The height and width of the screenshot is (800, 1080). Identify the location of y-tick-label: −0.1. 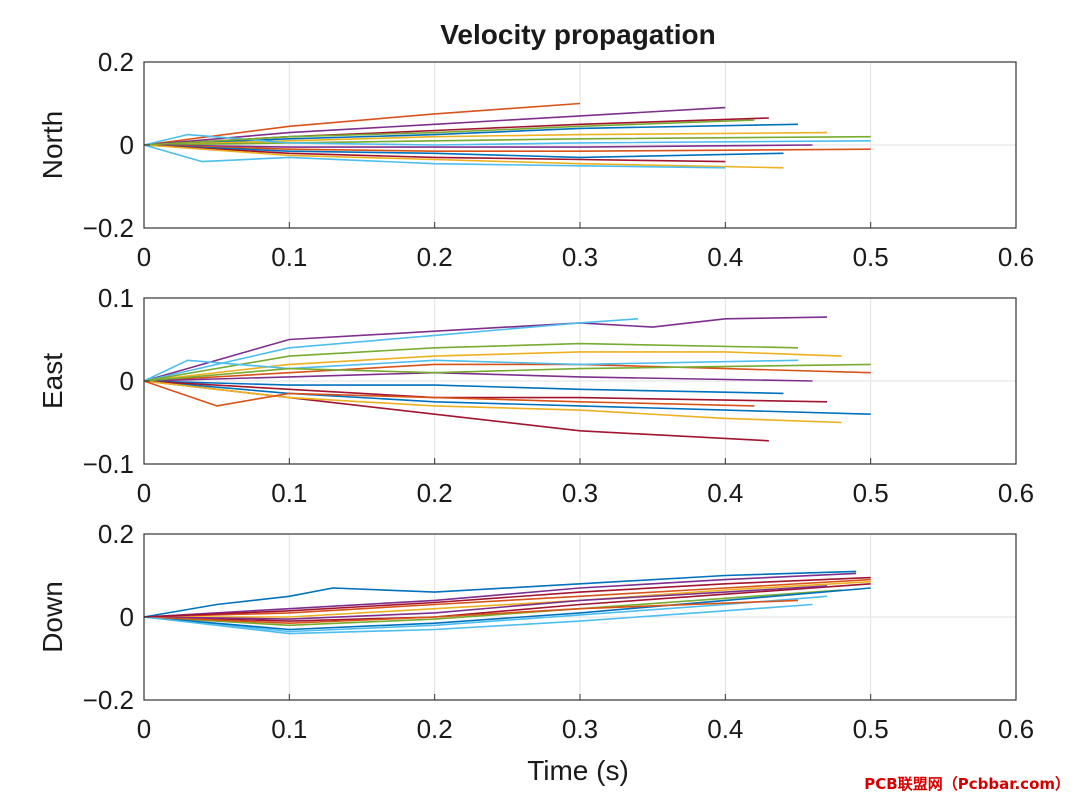
(108, 464).